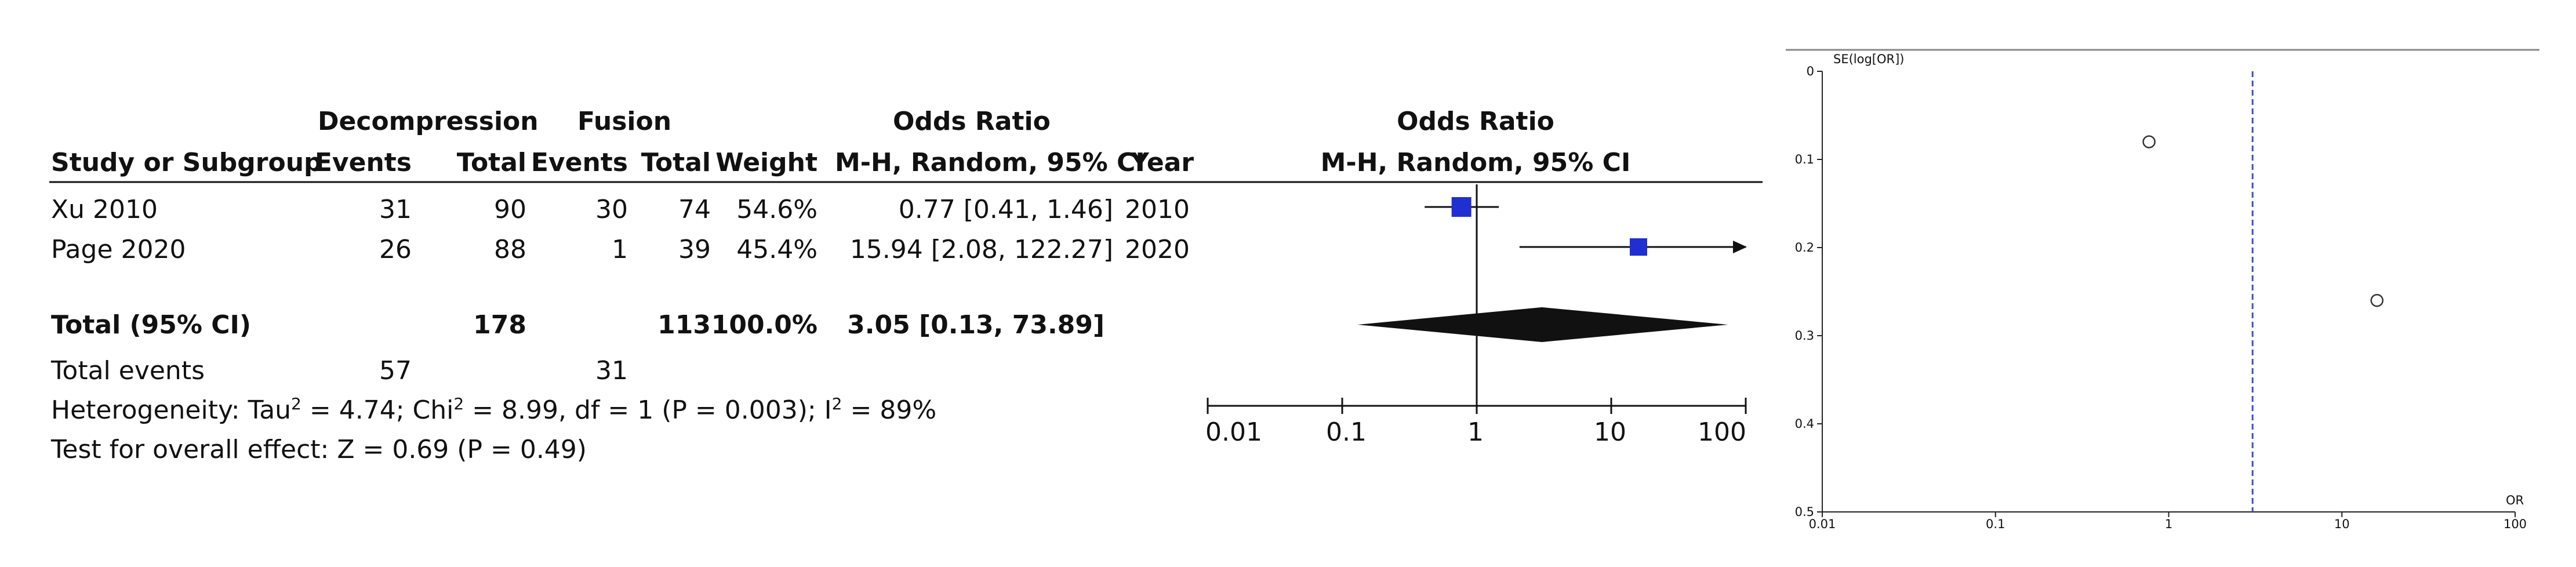 The width and height of the screenshot is (2576, 567). What do you see at coordinates (972, 121) in the screenshot?
I see `group-header-odds-ratio: Odds Ratio` at bounding box center [972, 121].